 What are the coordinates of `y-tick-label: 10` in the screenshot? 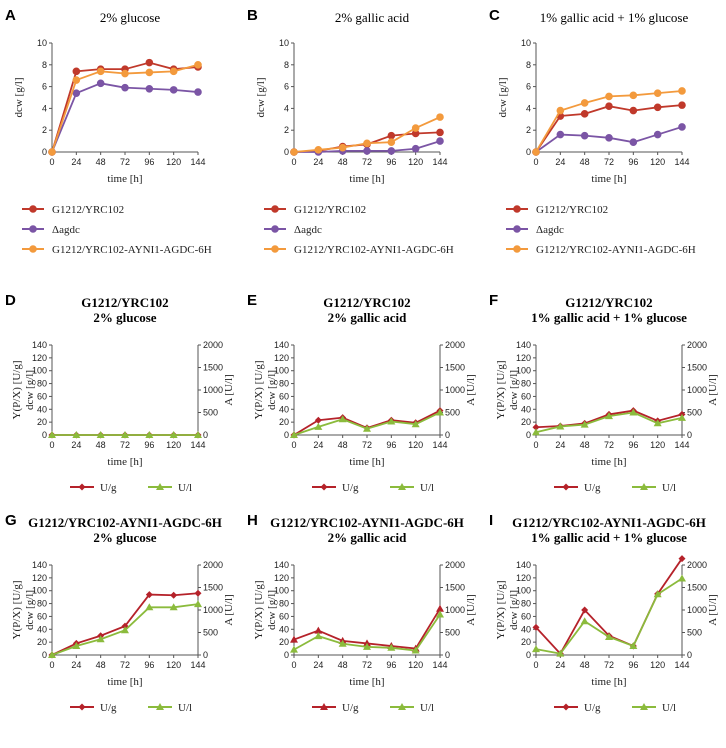 It's located at (42, 43).